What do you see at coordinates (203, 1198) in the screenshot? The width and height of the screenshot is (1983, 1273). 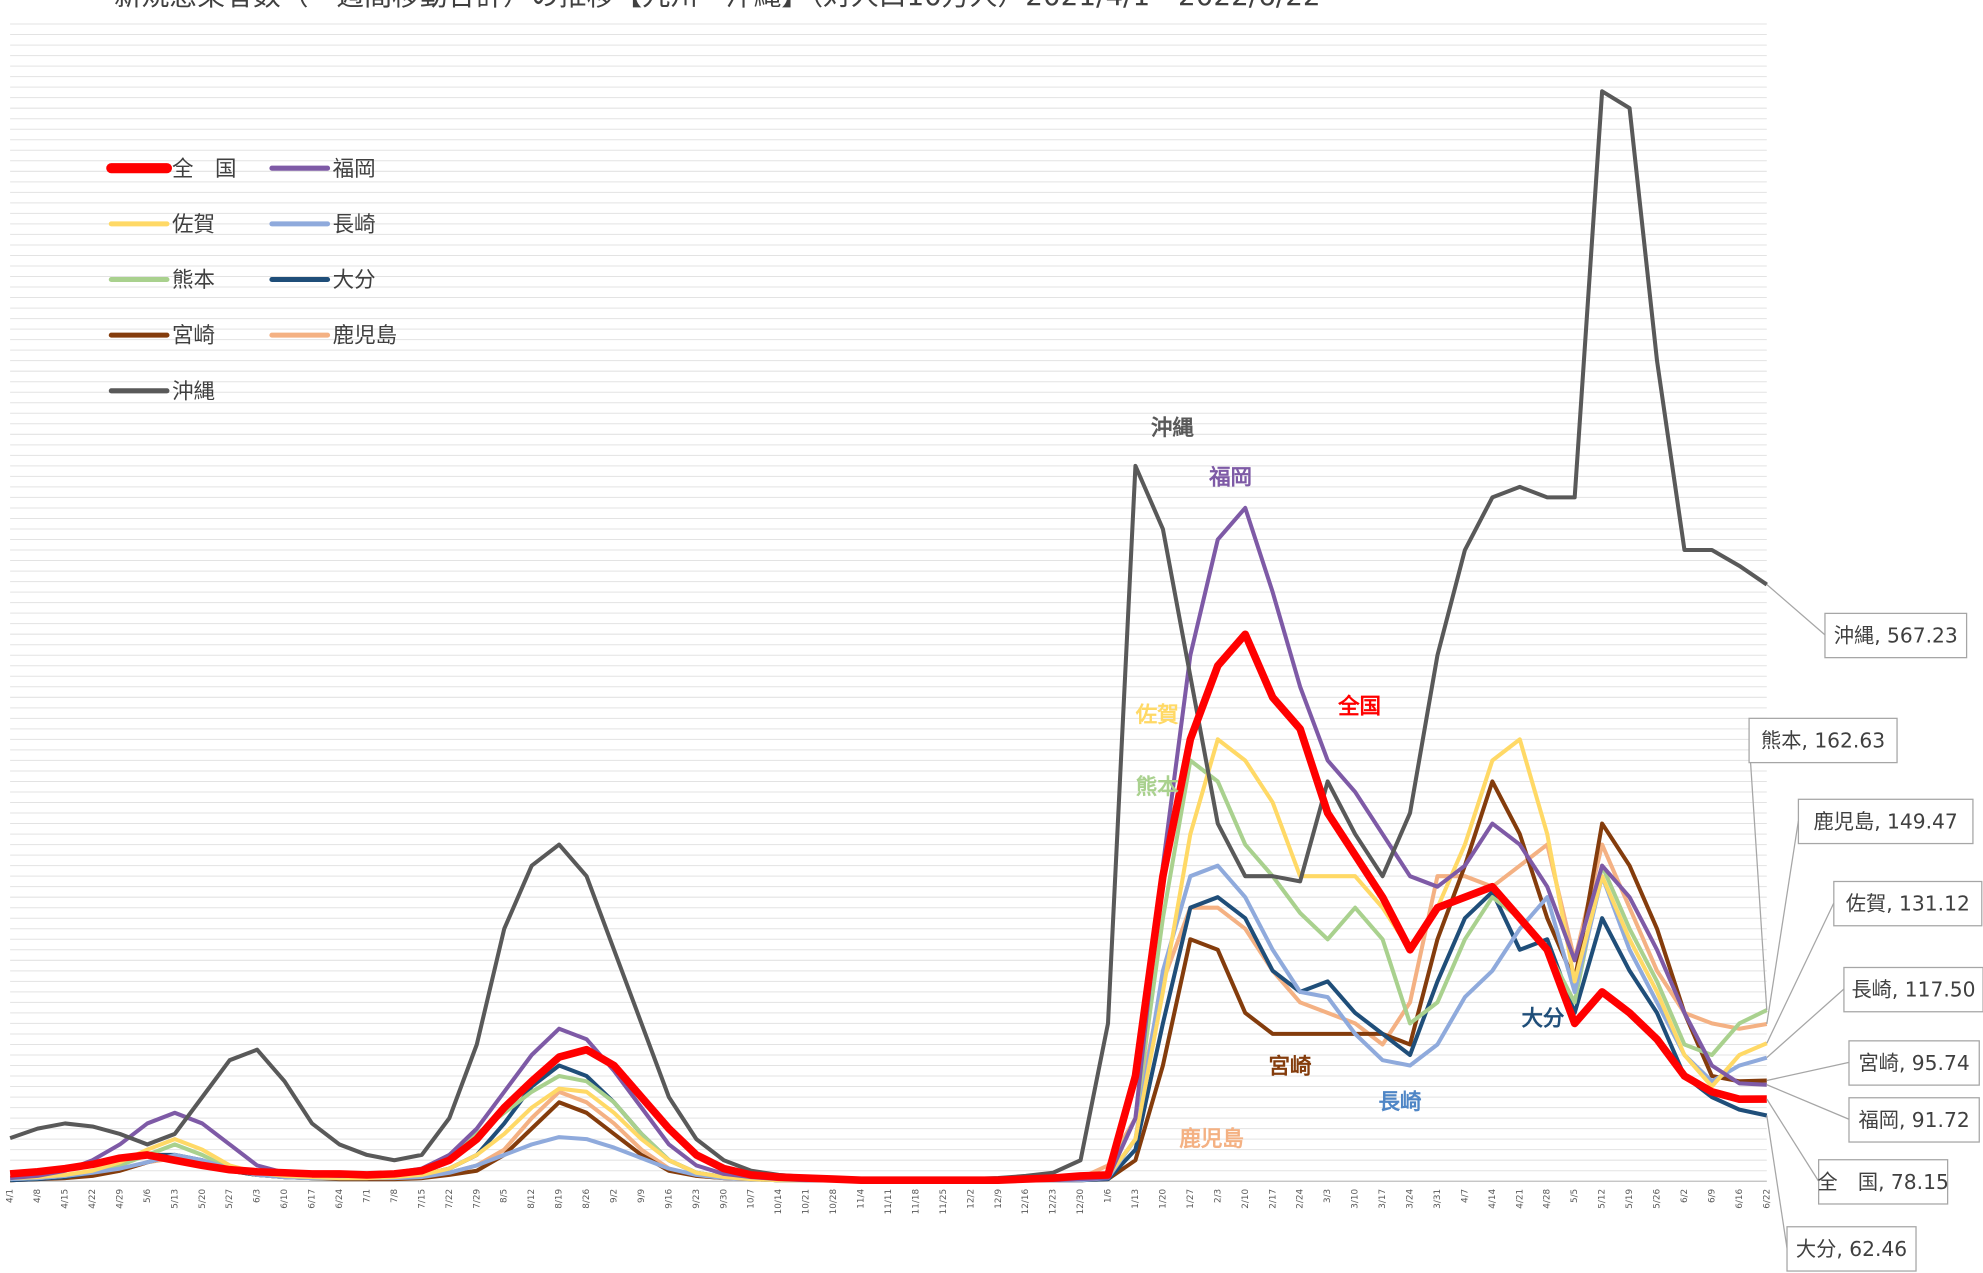 I see `x-tick-label: 5/20` at bounding box center [203, 1198].